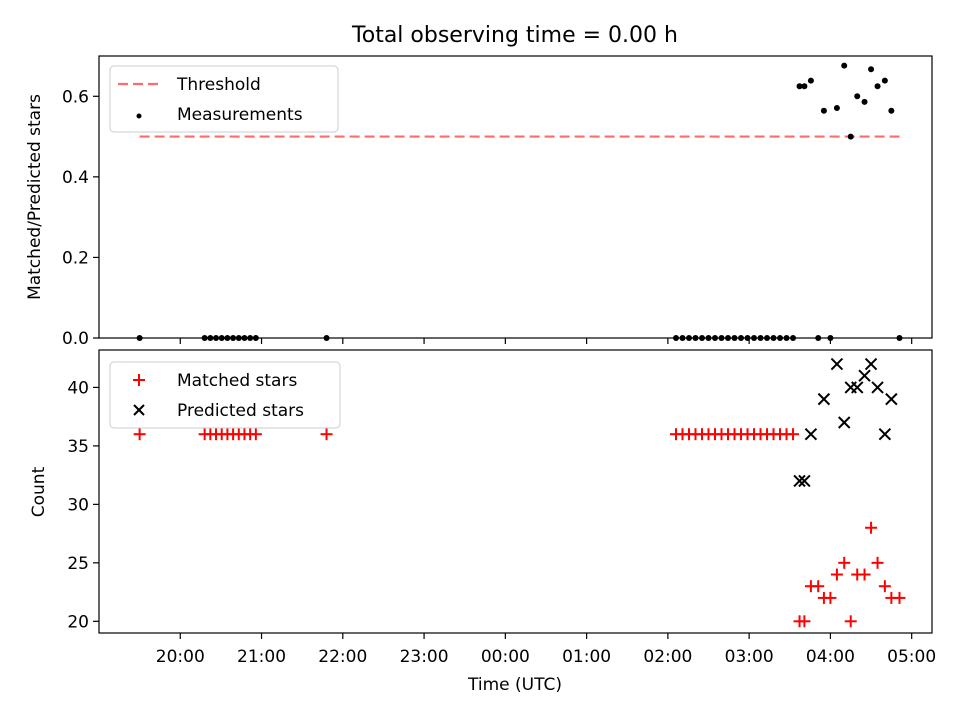 This screenshot has width=960, height=720. Describe the element at coordinates (139, 410) in the screenshot. I see `legend-predicted-swatch` at that location.